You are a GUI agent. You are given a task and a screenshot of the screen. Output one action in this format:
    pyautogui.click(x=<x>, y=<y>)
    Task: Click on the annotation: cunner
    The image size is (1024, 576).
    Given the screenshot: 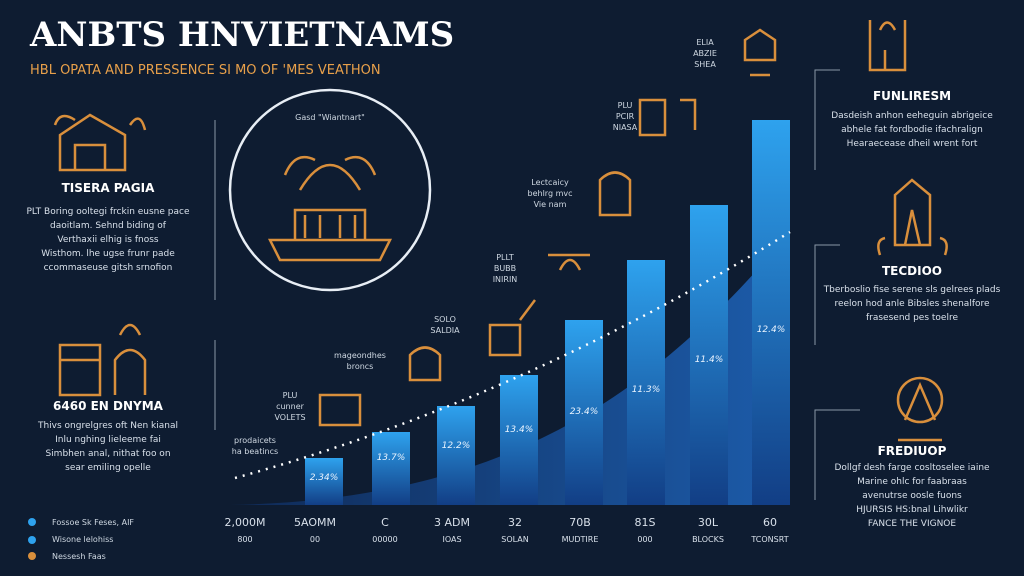 What is the action you would take?
    pyautogui.click(x=290, y=406)
    